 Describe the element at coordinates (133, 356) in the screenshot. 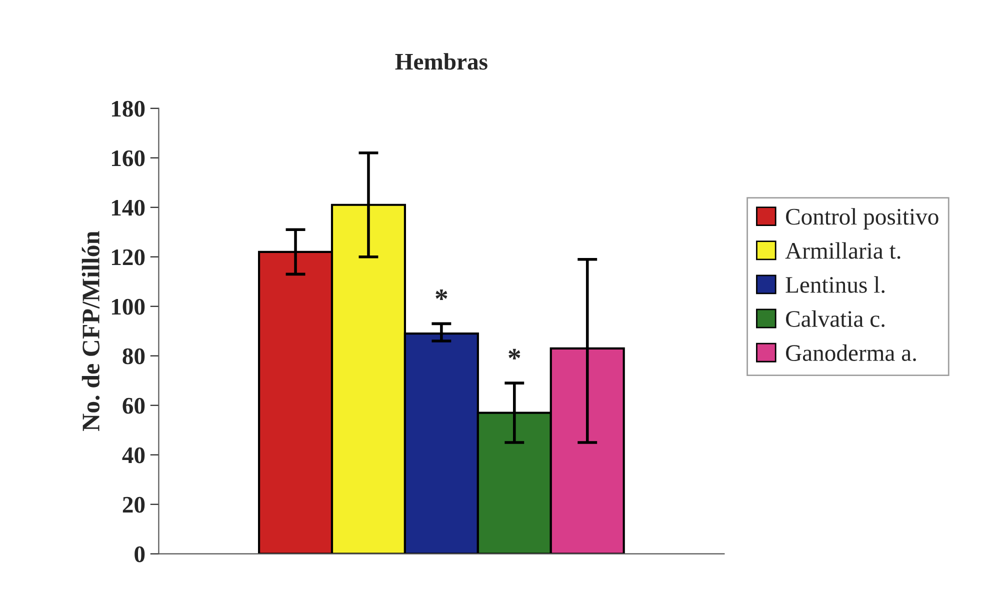

I see `y-tick-label: 80` at that location.